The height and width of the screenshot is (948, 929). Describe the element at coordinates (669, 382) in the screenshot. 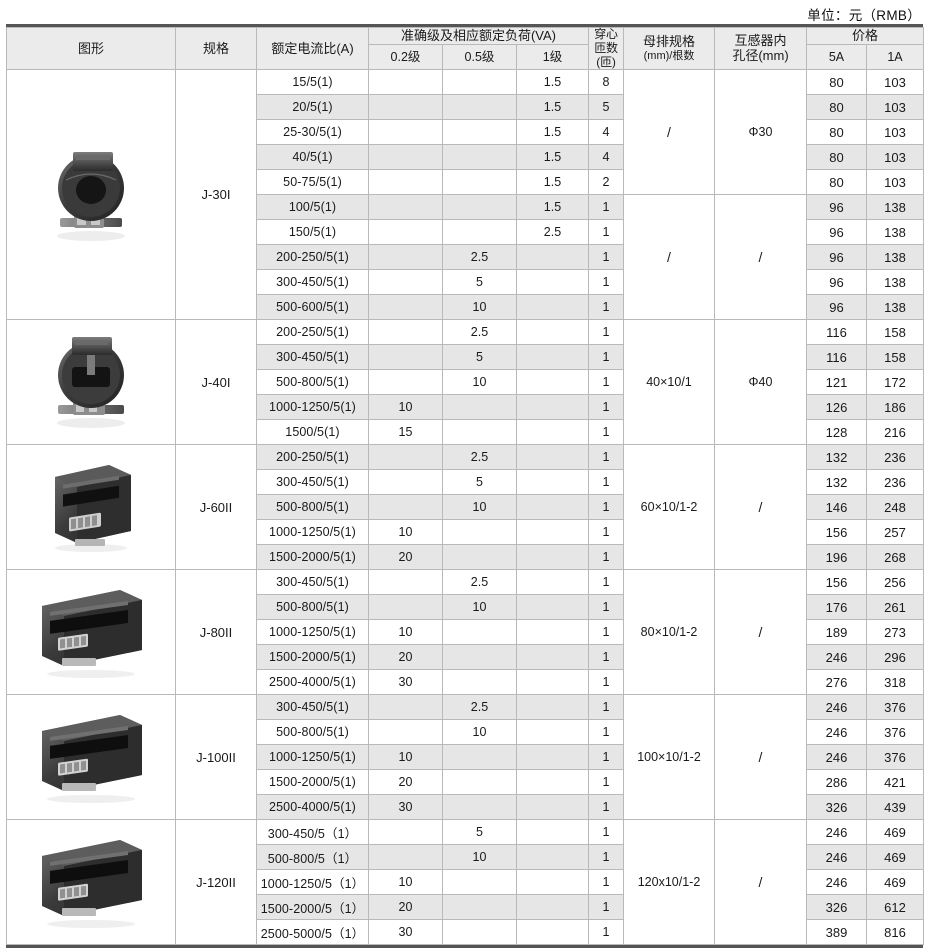

I see `cell-busbar-spec: 40×10/1` at that location.